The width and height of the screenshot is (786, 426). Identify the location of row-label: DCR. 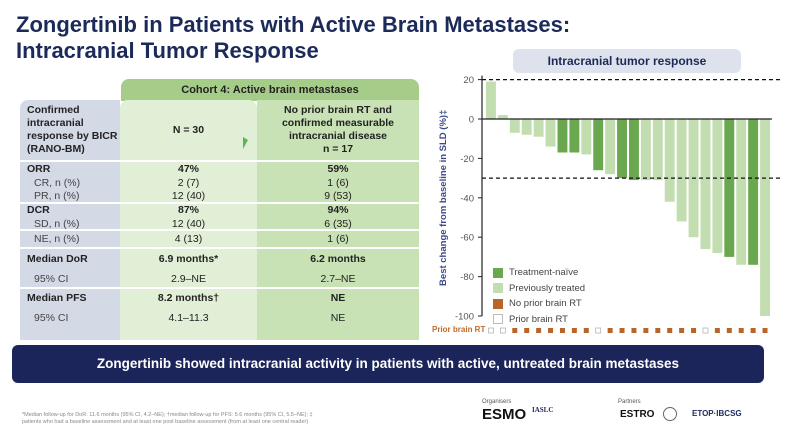
(38, 210).